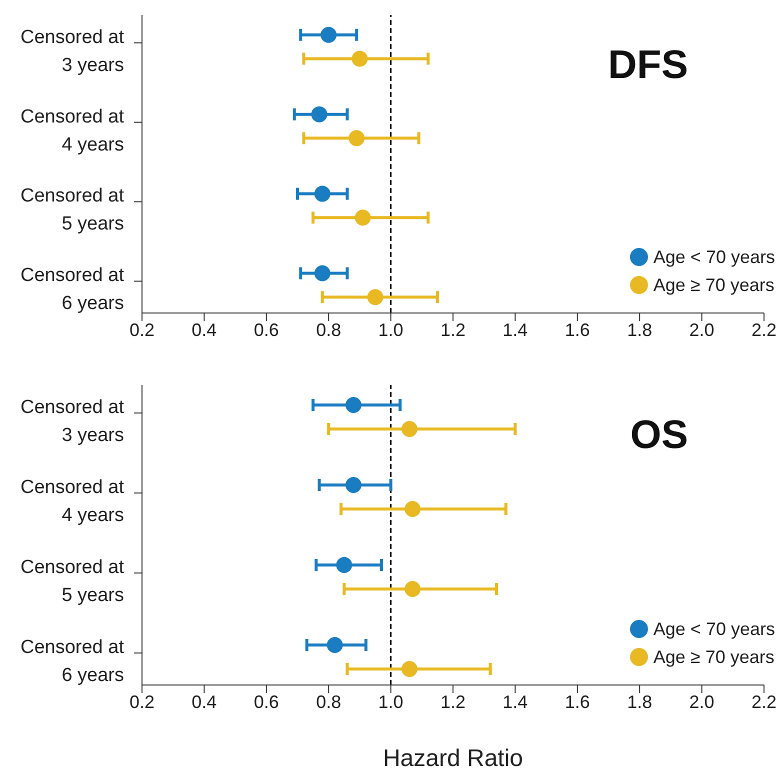 The width and height of the screenshot is (783, 772). I want to click on text: DFS, so click(648, 65).